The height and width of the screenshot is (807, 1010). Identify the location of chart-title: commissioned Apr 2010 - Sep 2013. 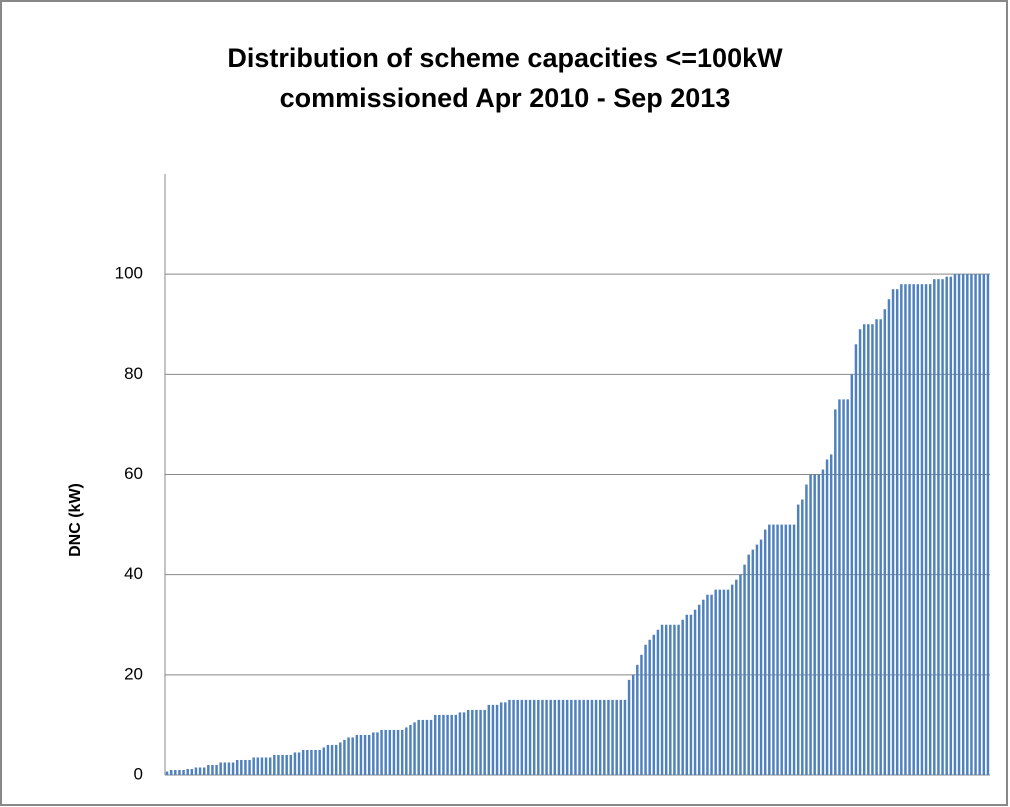
(505, 98).